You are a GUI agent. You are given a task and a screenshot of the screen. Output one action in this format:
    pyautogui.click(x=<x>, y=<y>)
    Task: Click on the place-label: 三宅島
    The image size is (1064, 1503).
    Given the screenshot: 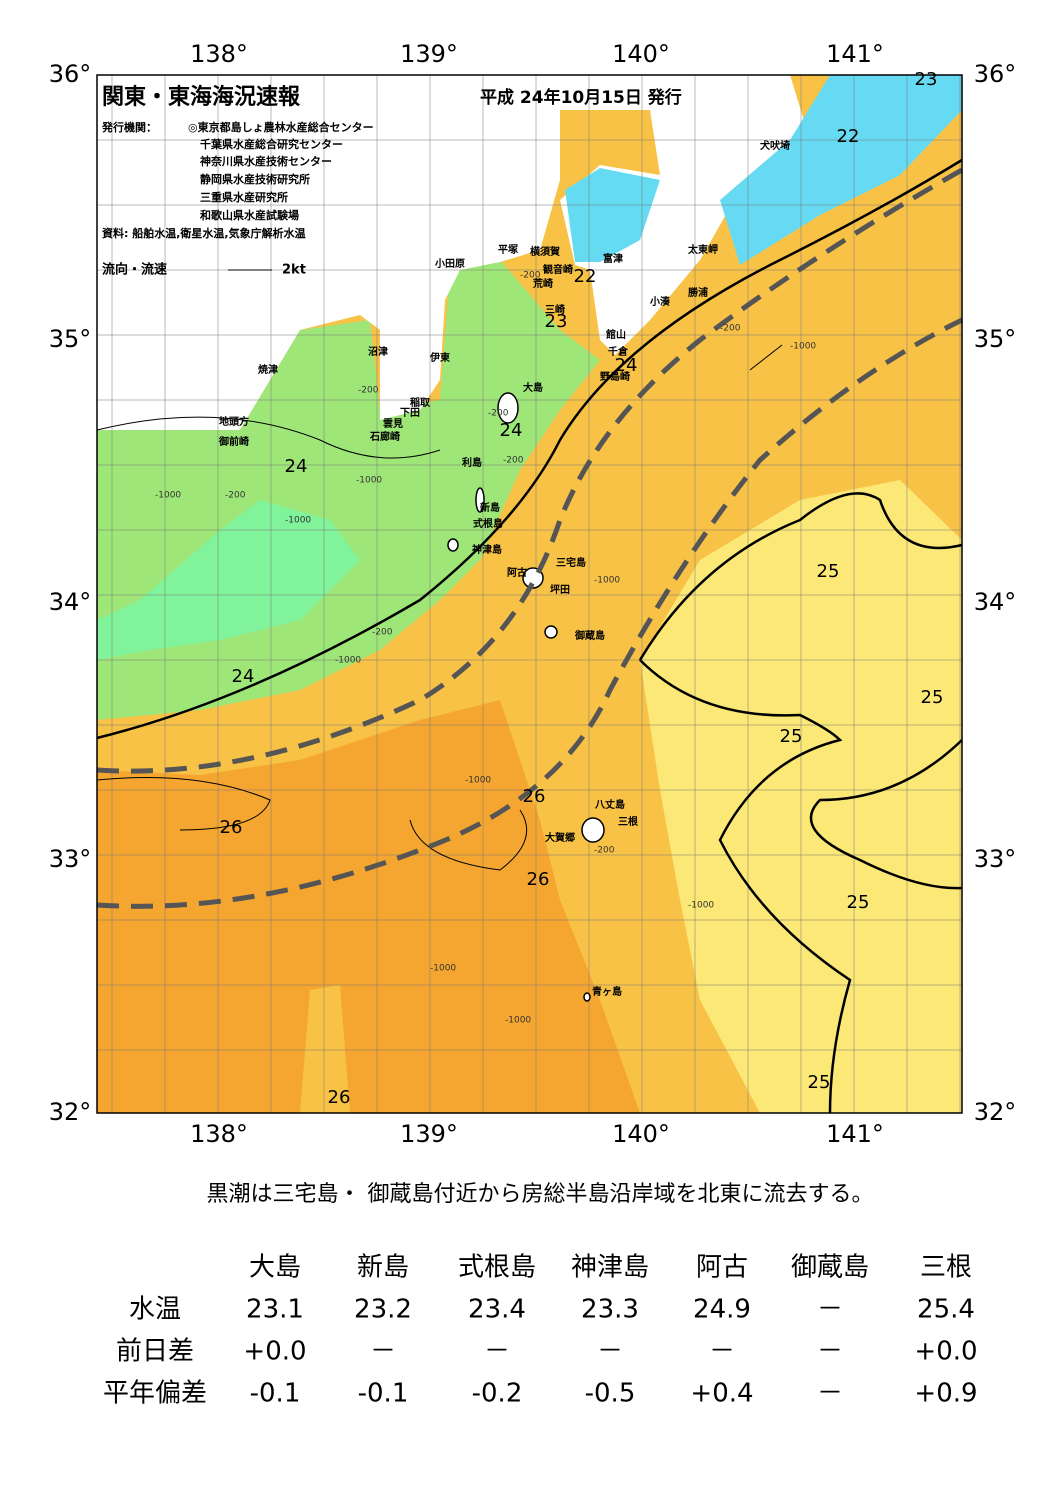 What is the action you would take?
    pyautogui.click(x=571, y=562)
    